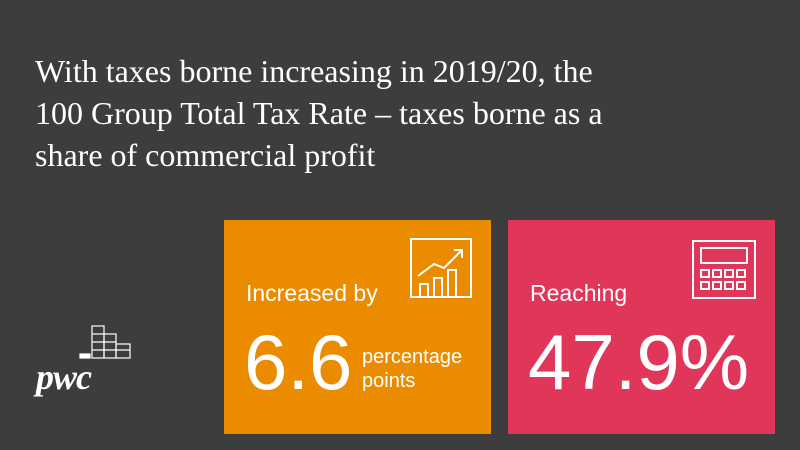  Describe the element at coordinates (105, 342) in the screenshot. I see `logo-mark` at that location.